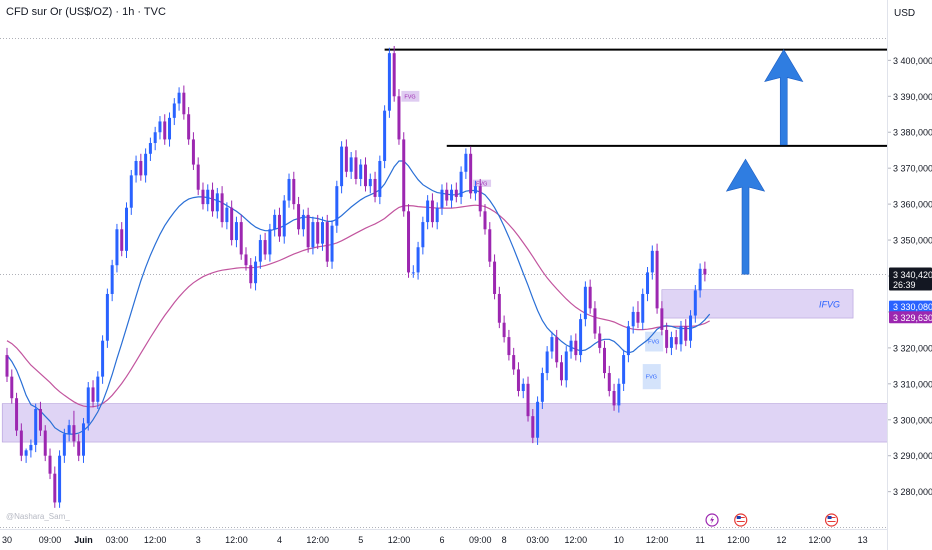 This screenshot has height=550, width=932. I want to click on flag-canton, so click(738, 517).